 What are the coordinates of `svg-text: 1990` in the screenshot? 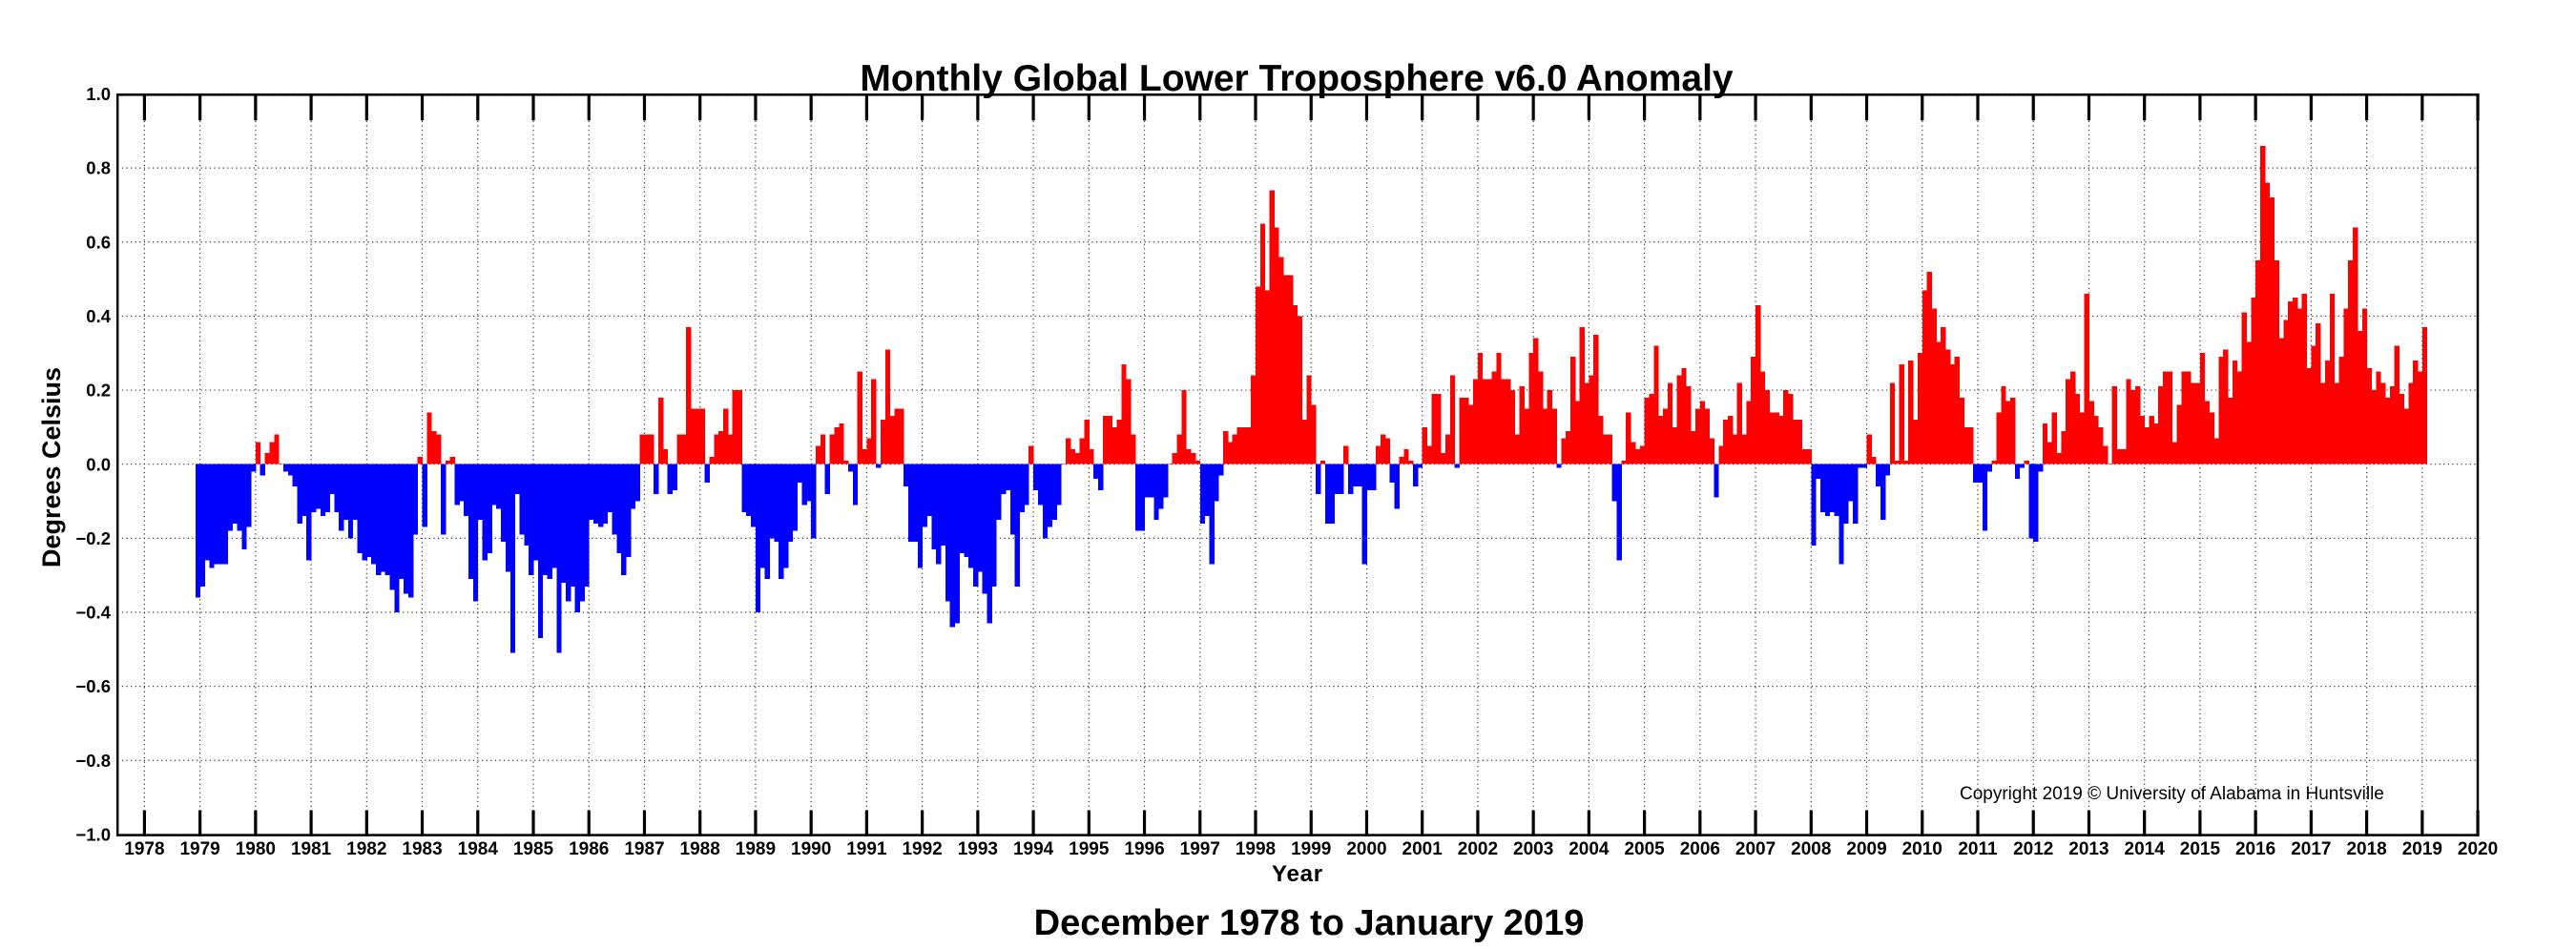 It's located at (811, 849).